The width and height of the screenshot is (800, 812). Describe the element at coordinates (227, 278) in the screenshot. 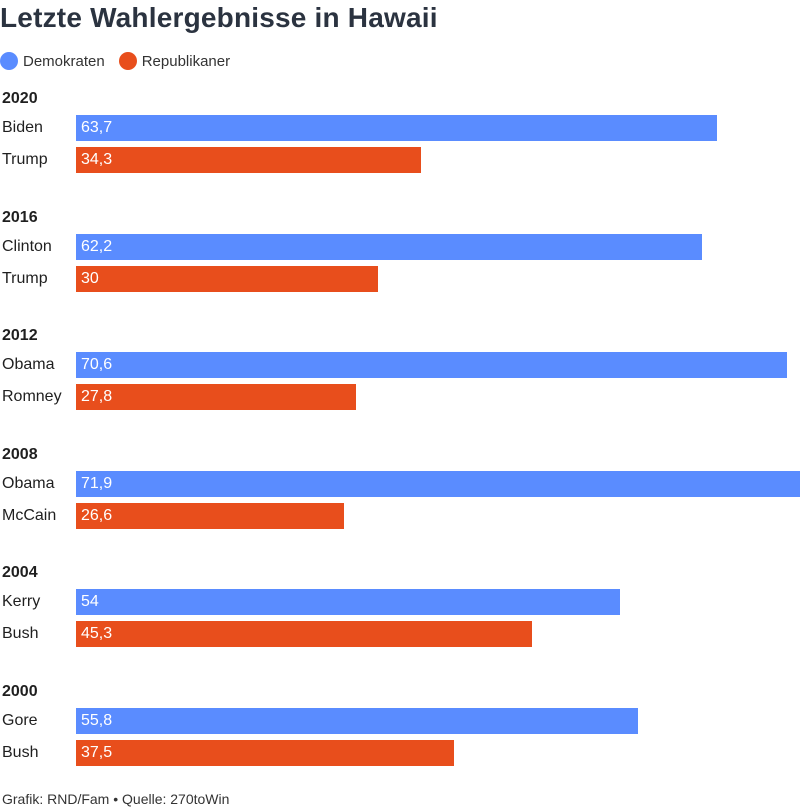

I see `bar-republikaner: 30` at that location.